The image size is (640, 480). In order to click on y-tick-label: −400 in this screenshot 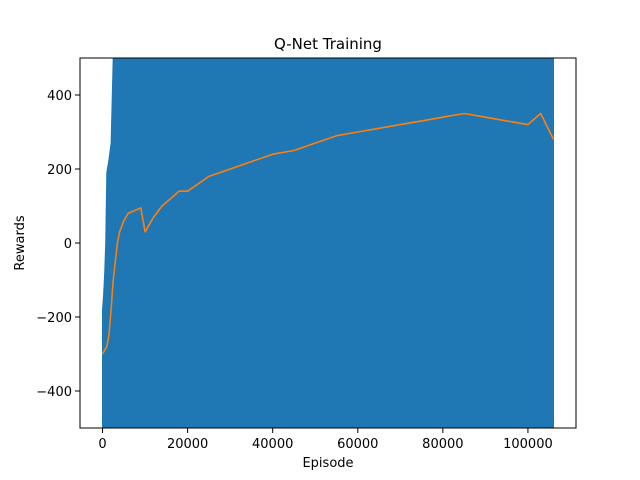, I will do `click(54, 392)`.